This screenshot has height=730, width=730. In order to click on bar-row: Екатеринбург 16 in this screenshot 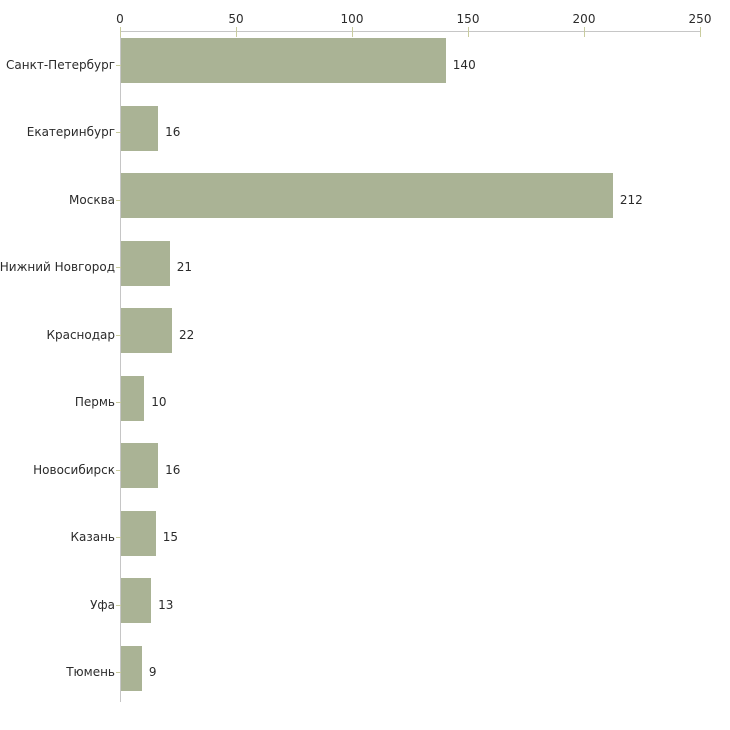, I will do `click(365, 133)`.